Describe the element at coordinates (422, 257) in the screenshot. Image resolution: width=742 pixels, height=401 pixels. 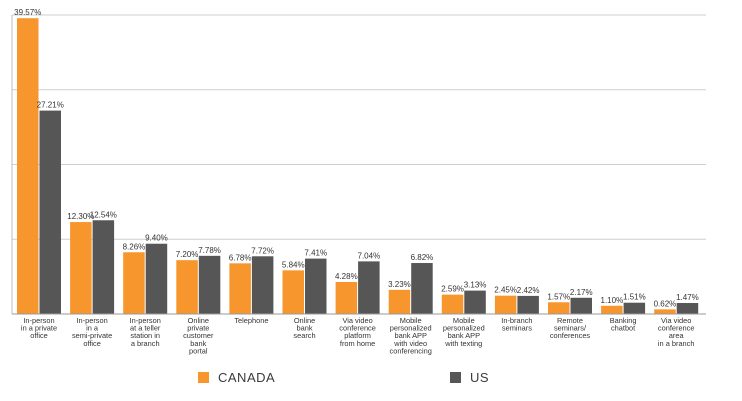
I see `data-label-us-7: 6.82%` at that location.